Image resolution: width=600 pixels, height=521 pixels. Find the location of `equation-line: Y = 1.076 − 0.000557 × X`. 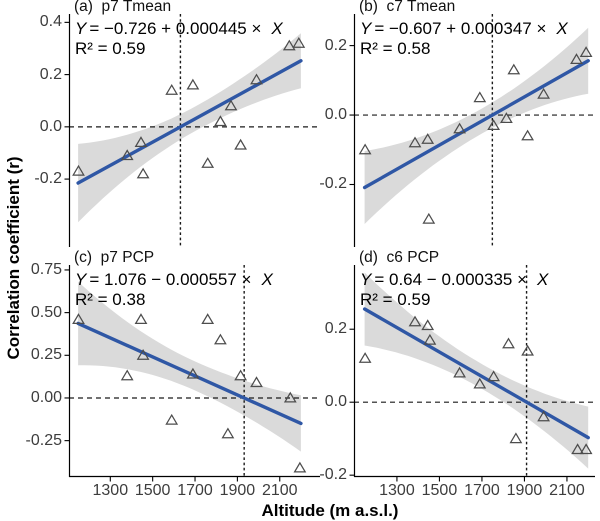

equation-line: Y = 1.076 − 0.000557 × X is located at coordinates (174, 280).